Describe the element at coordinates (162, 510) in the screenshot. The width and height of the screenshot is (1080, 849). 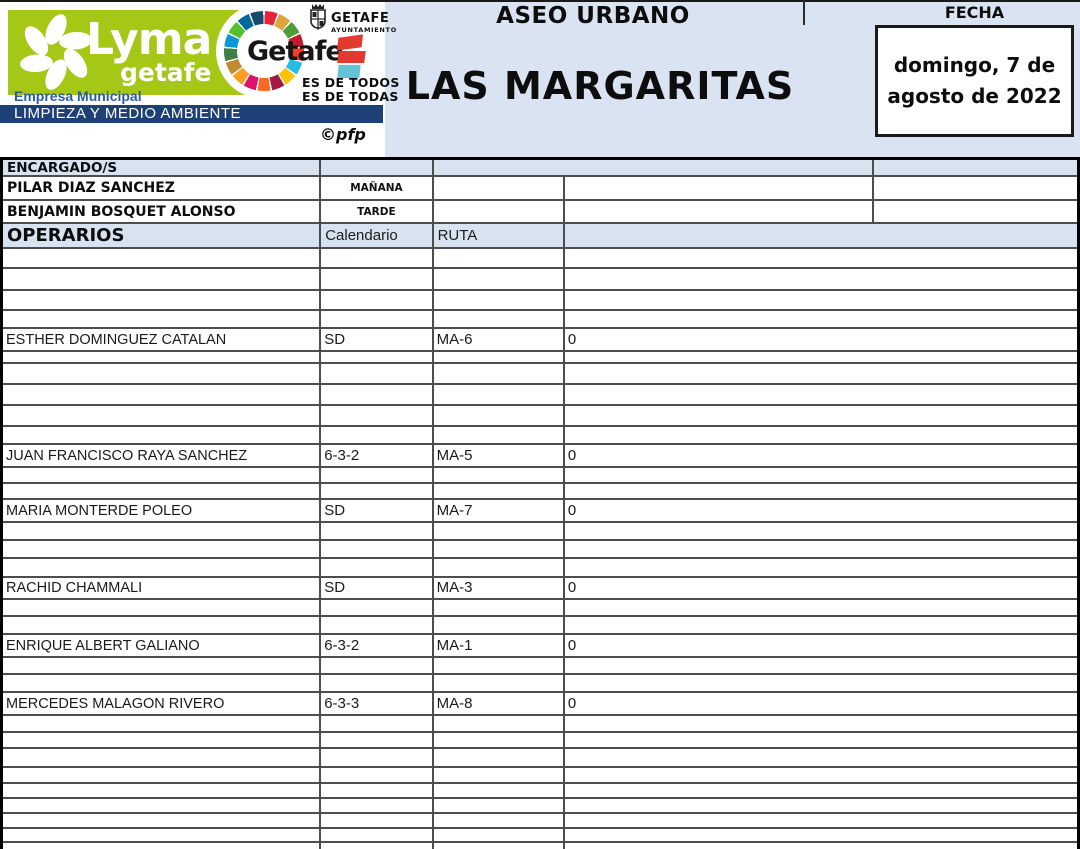
I see `operario-name-cell: MARIA MONTERDE POLEO` at that location.